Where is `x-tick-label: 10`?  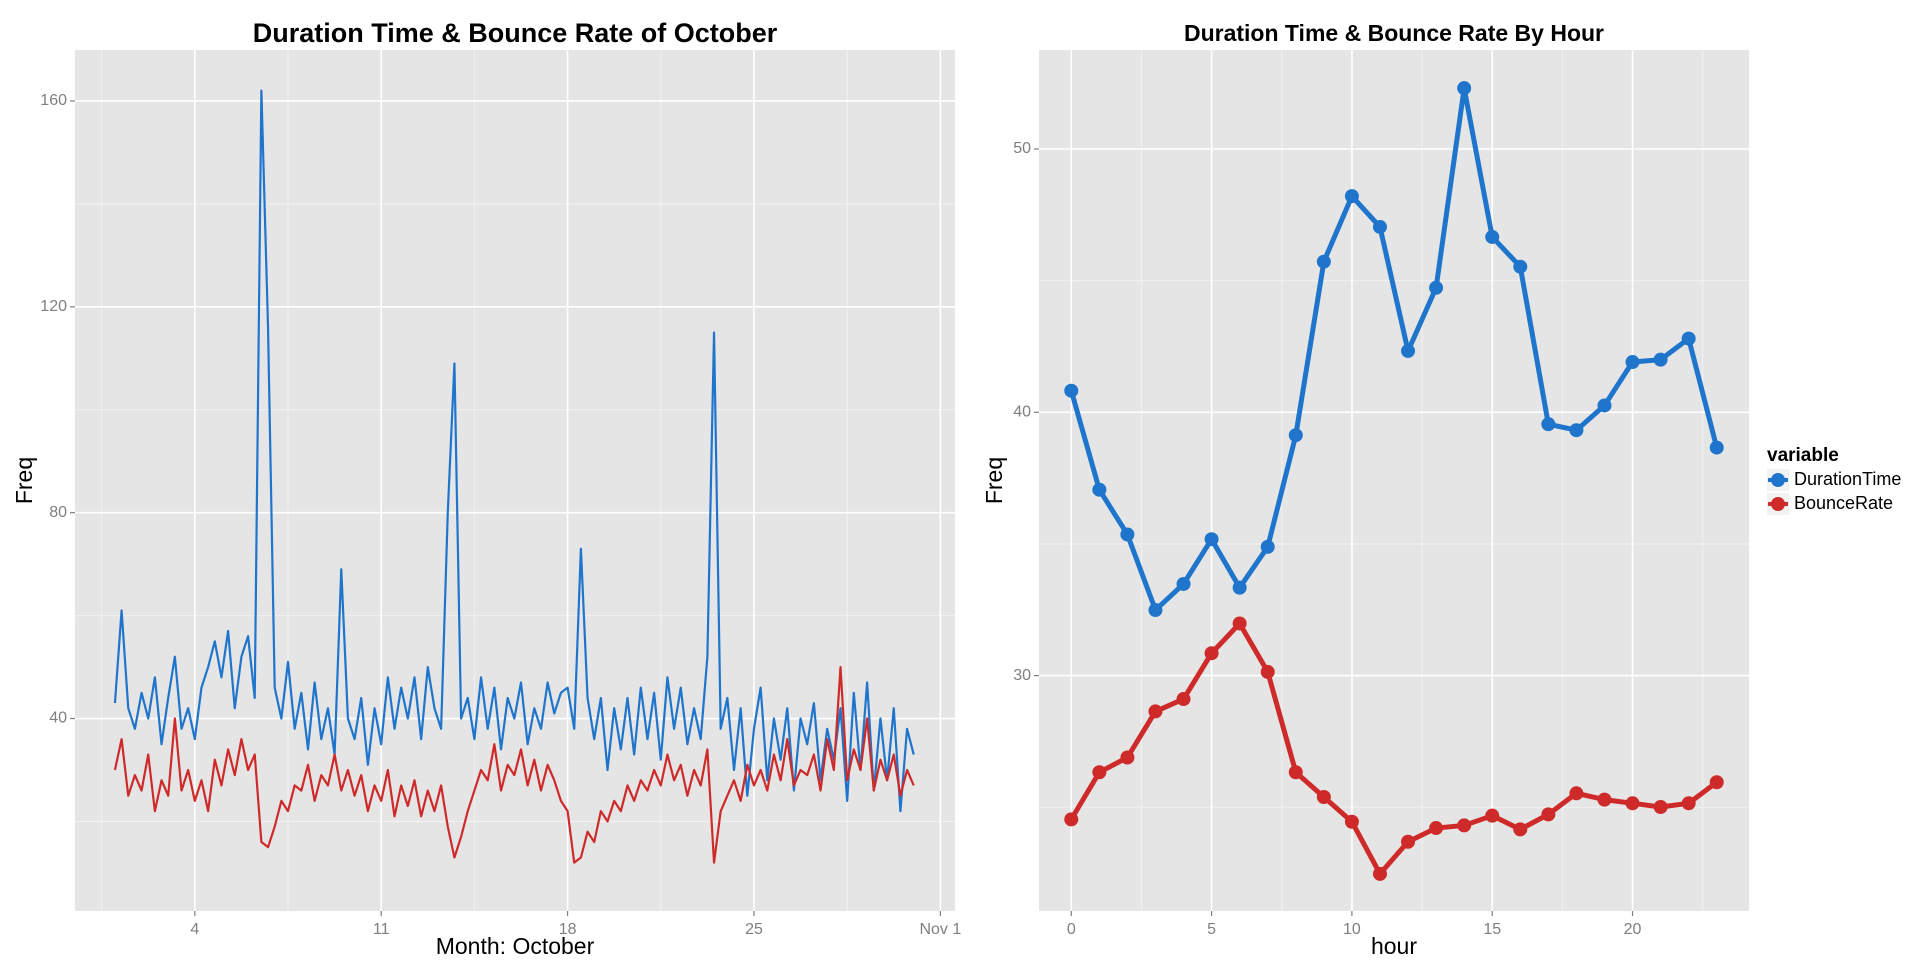
x-tick-label: 10 is located at coordinates (1352, 929).